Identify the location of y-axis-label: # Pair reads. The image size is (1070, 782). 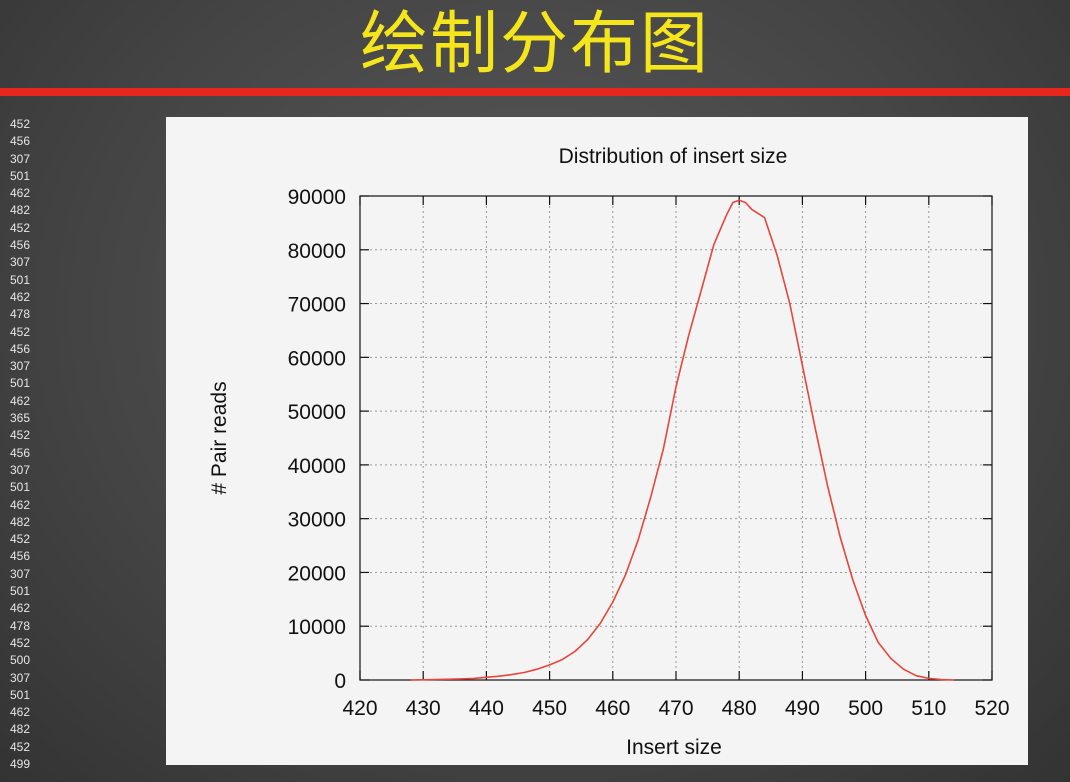
(219, 437).